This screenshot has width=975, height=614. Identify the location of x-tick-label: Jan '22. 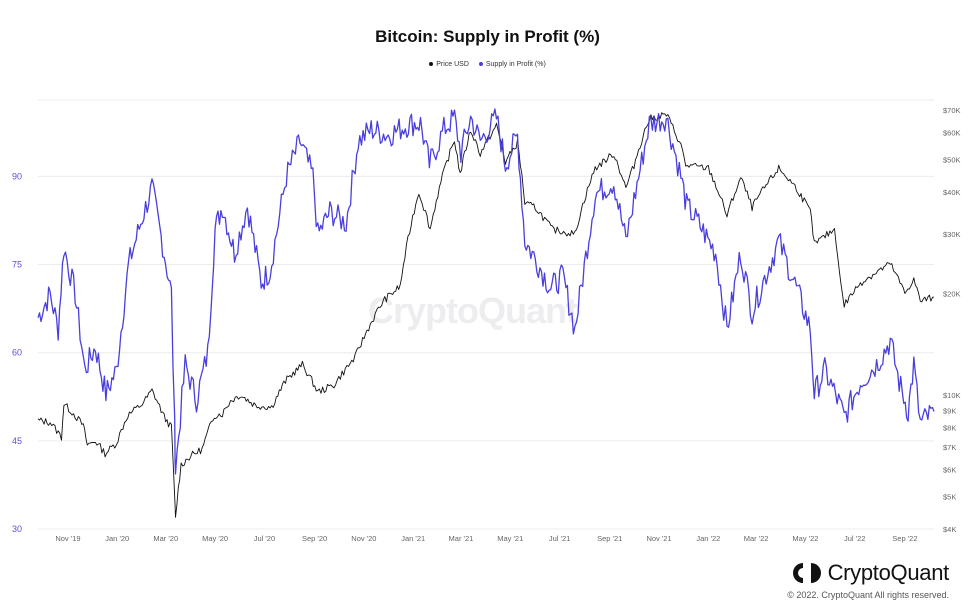
(708, 538).